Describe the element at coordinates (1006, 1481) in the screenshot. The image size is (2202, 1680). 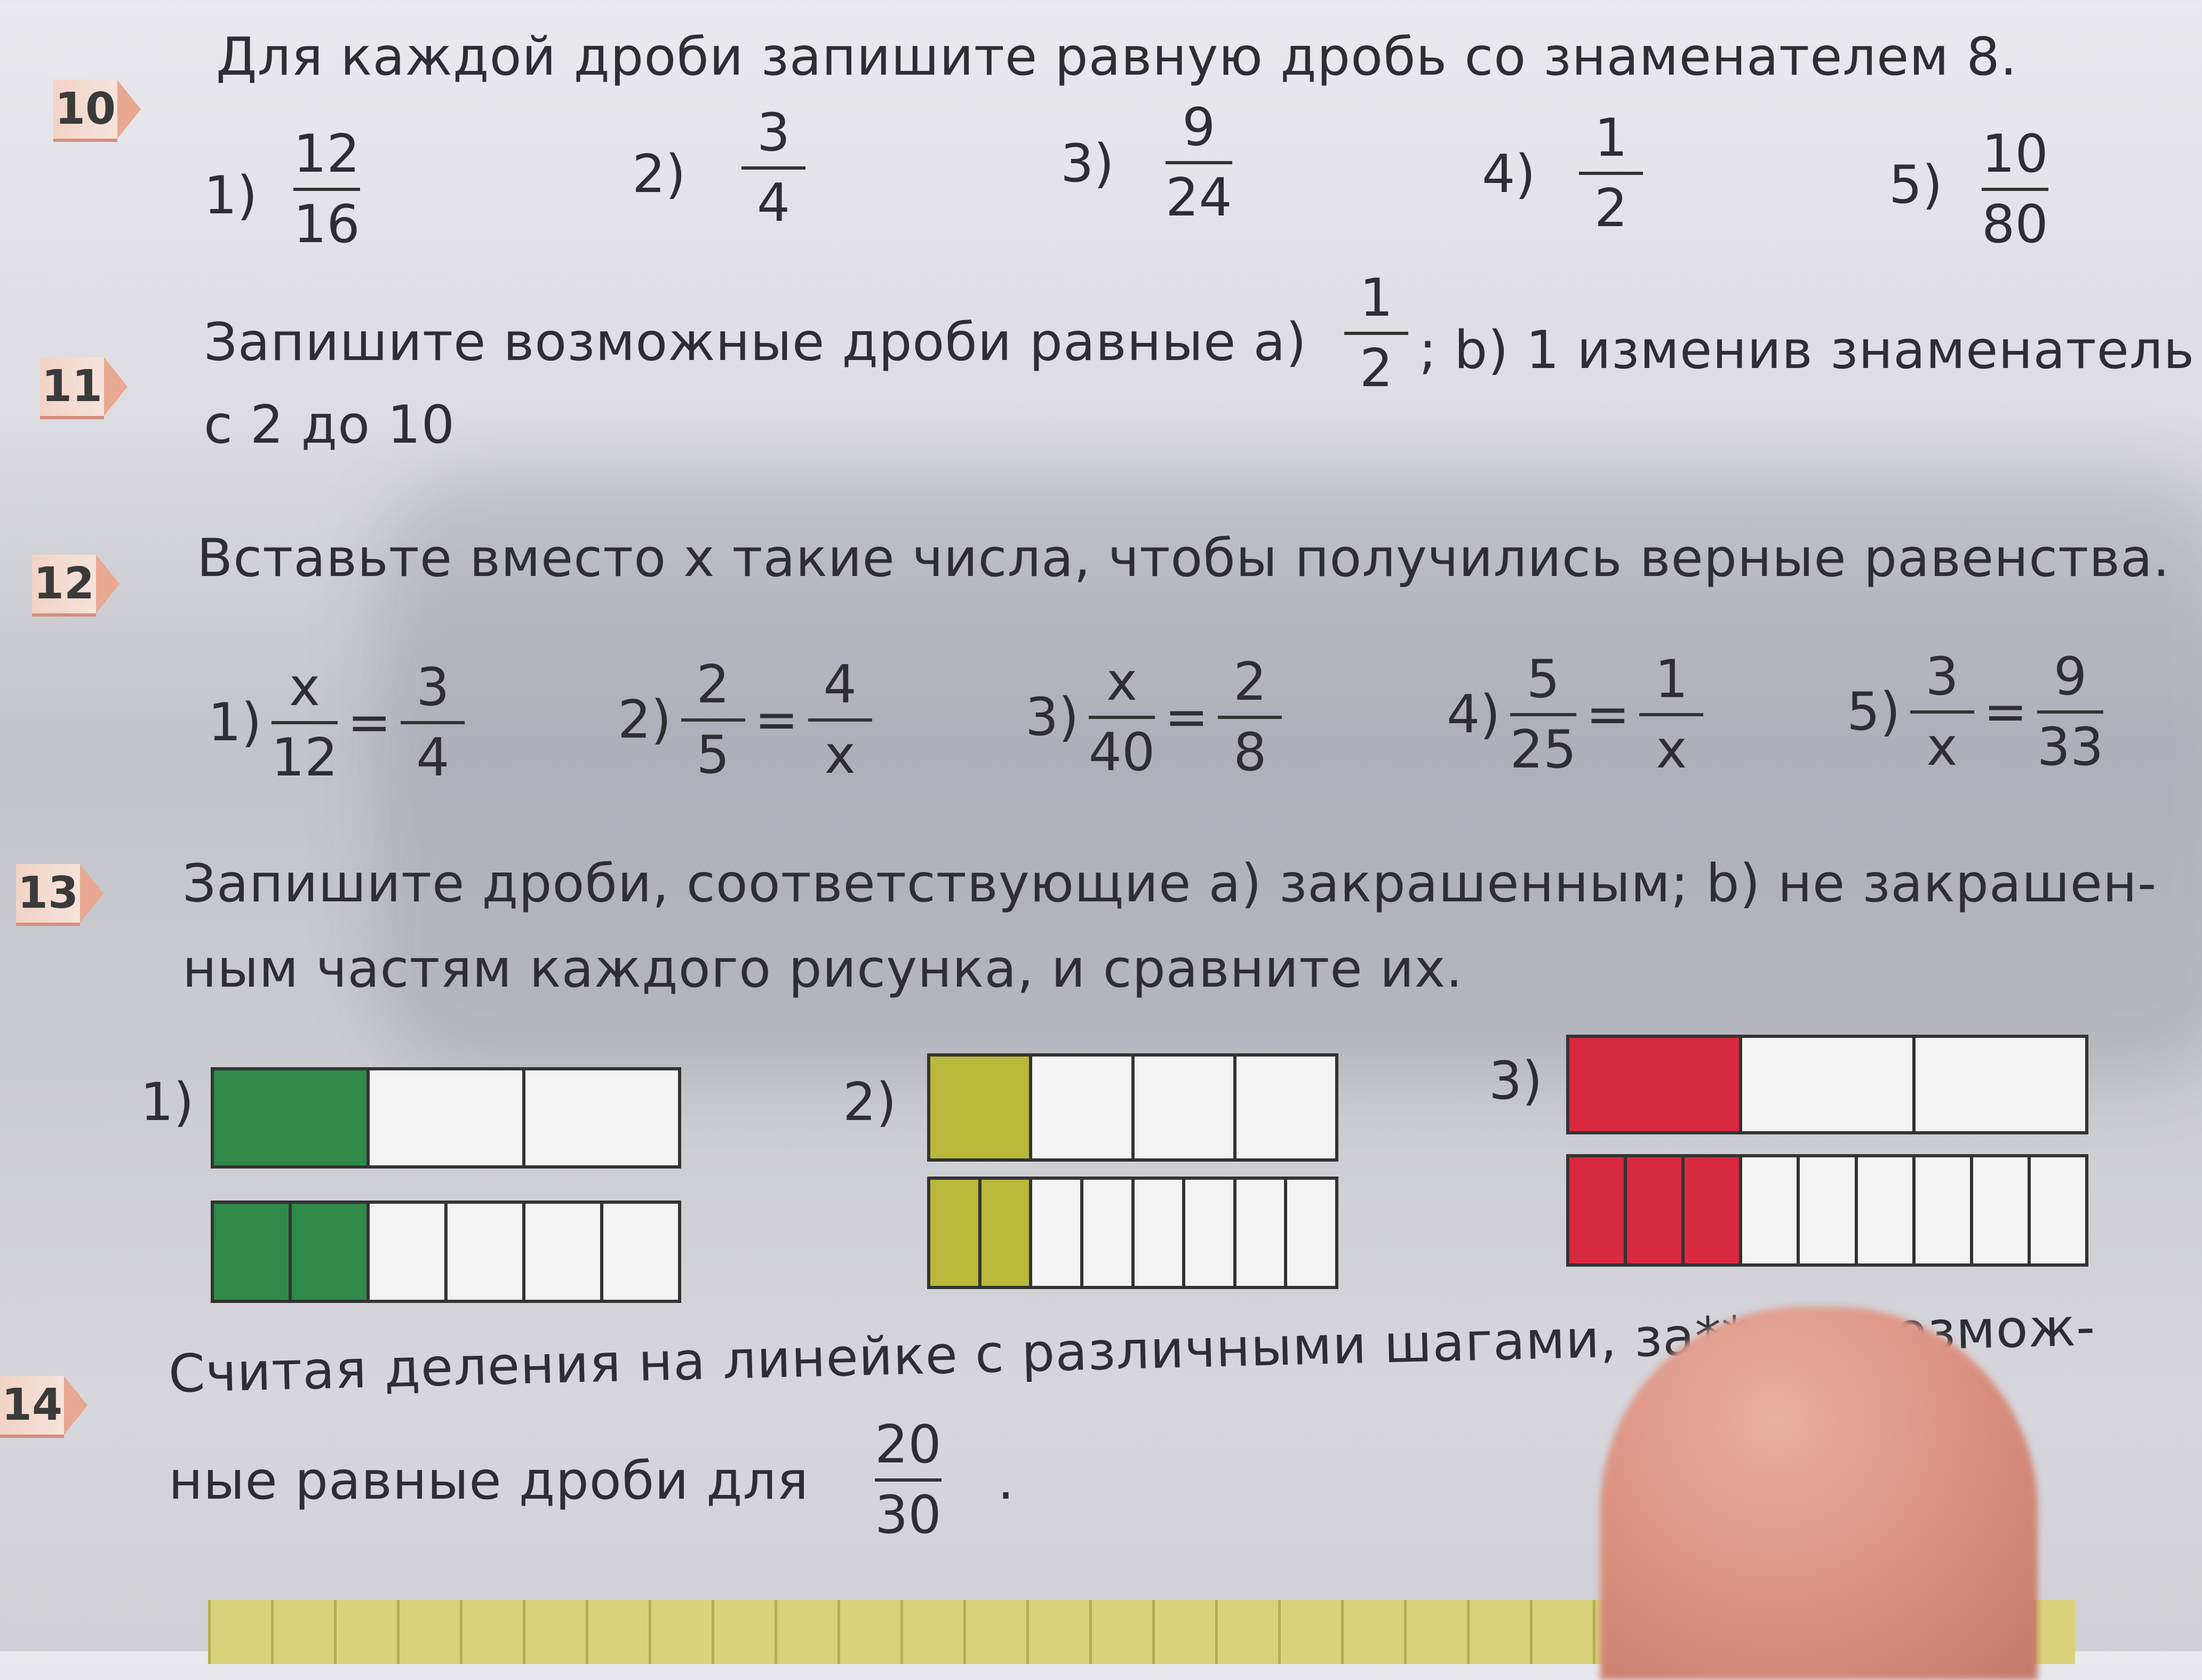
I see `p14-period: .` at that location.